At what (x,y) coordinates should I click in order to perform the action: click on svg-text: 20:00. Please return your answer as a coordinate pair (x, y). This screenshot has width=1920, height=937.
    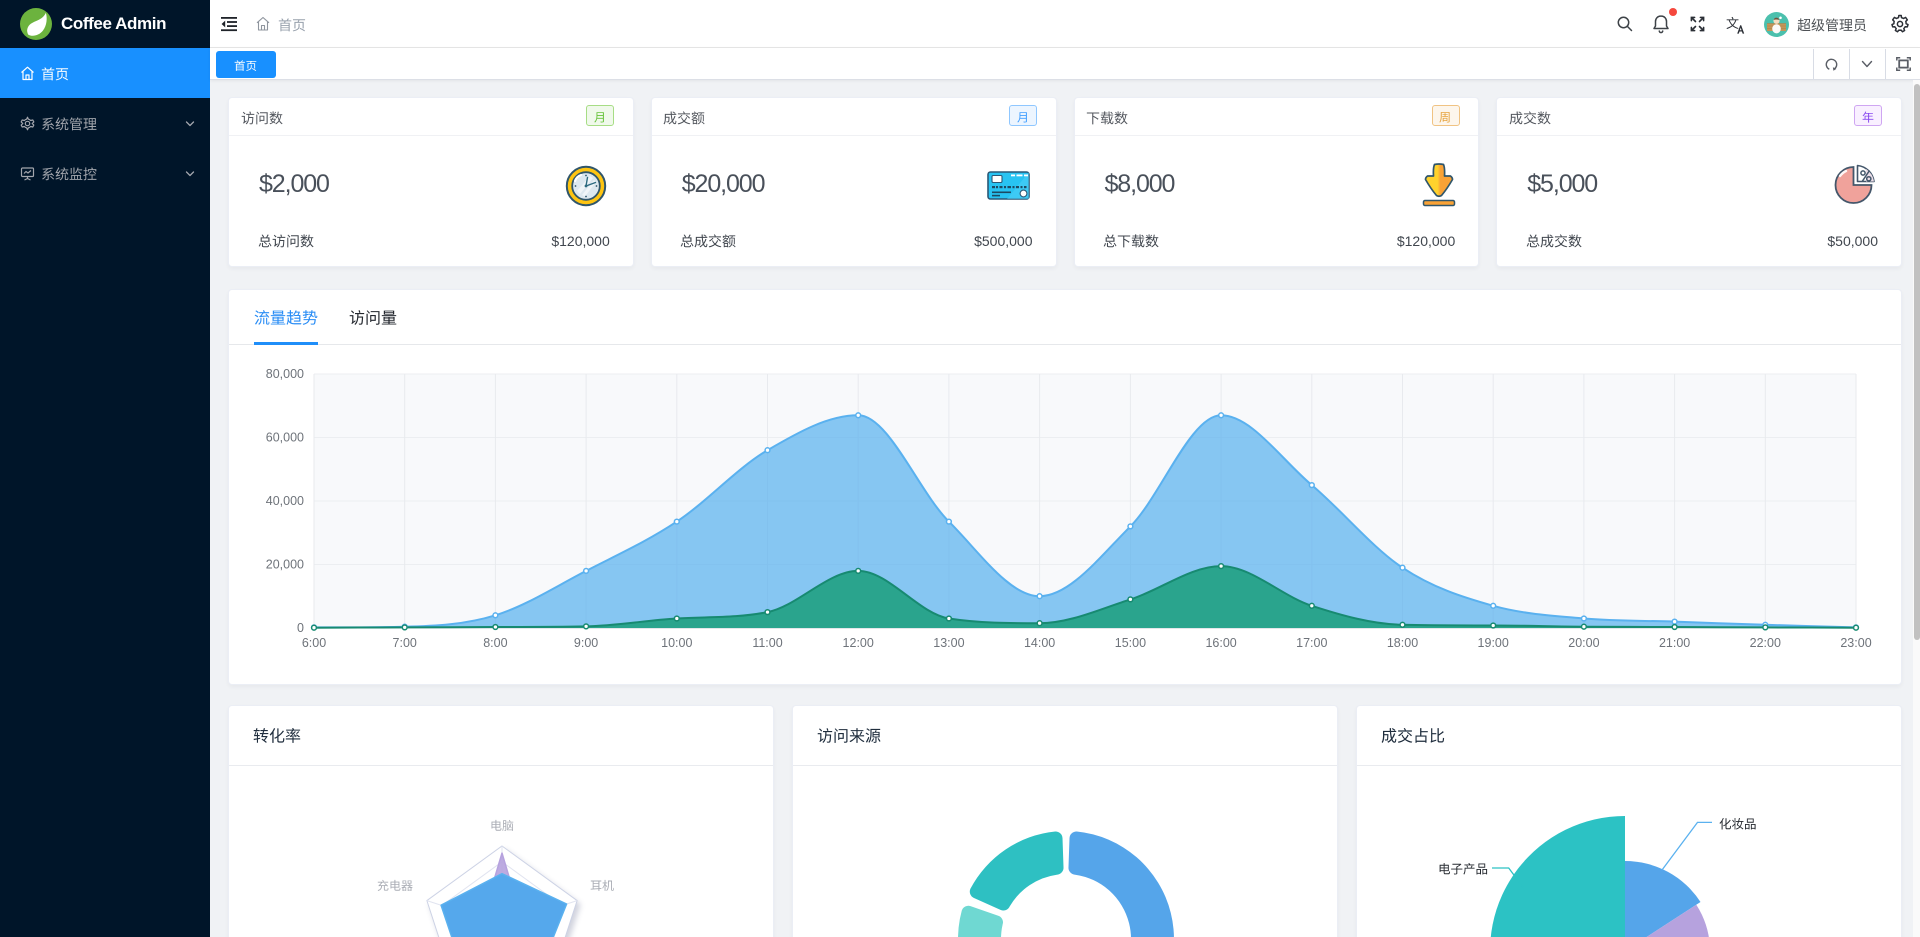
    Looking at the image, I should click on (1583, 643).